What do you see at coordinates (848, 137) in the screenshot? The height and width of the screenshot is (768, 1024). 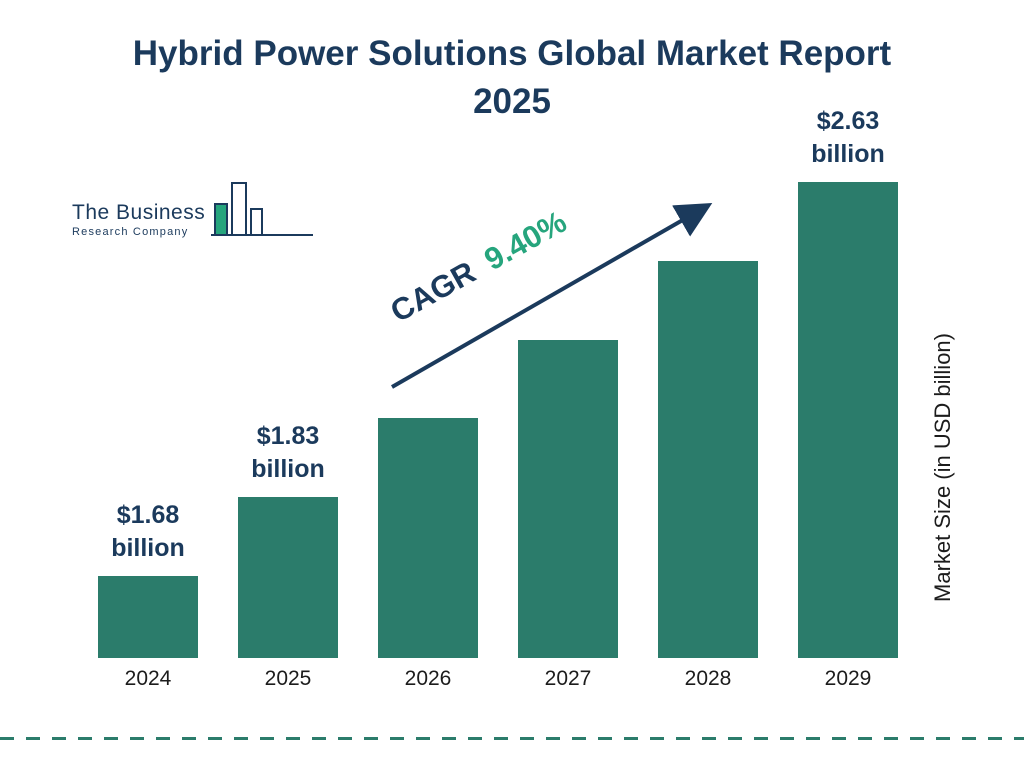 I see `value-label-2029: $2.63 billion` at bounding box center [848, 137].